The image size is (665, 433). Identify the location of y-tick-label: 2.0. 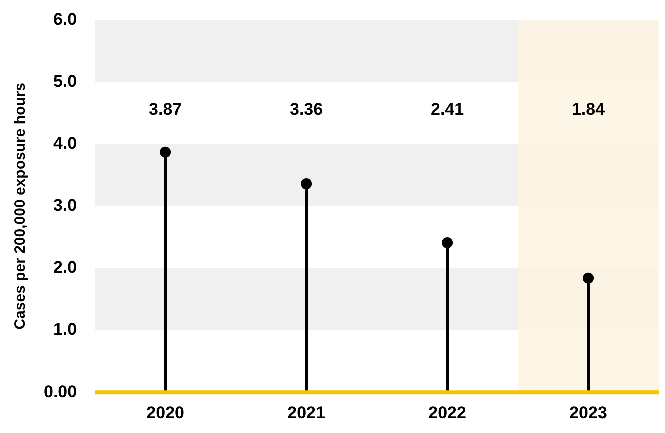
(65, 268).